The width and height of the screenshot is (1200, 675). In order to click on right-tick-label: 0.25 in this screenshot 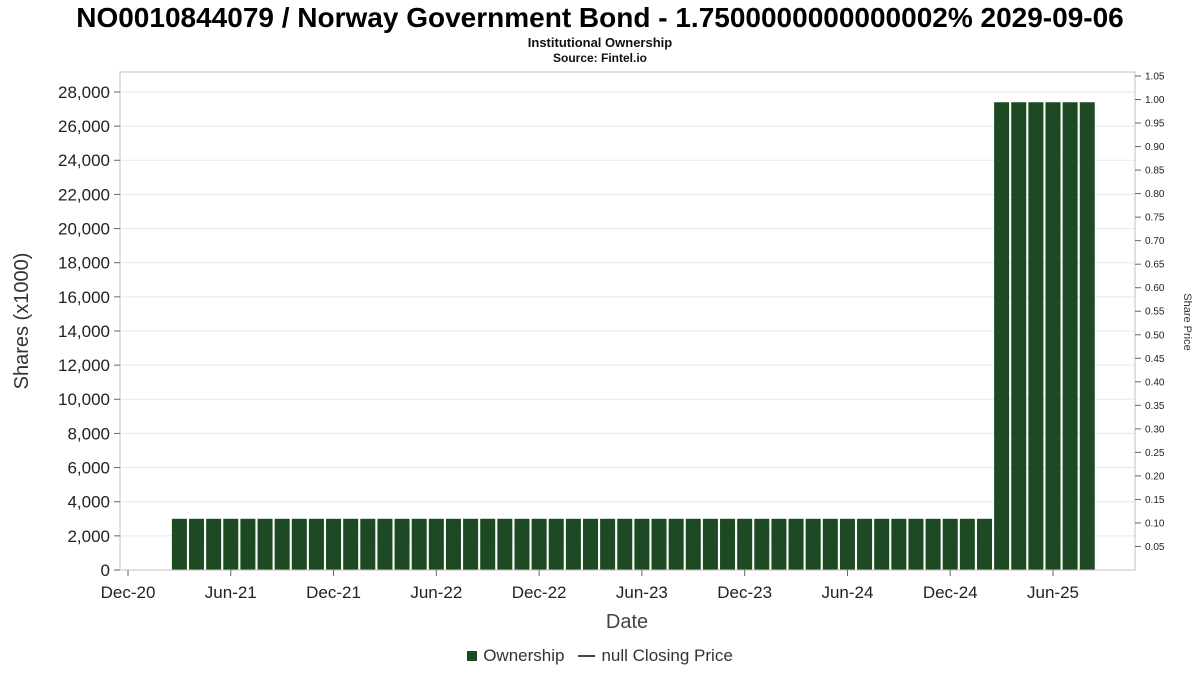, I will do `click(1155, 453)`.